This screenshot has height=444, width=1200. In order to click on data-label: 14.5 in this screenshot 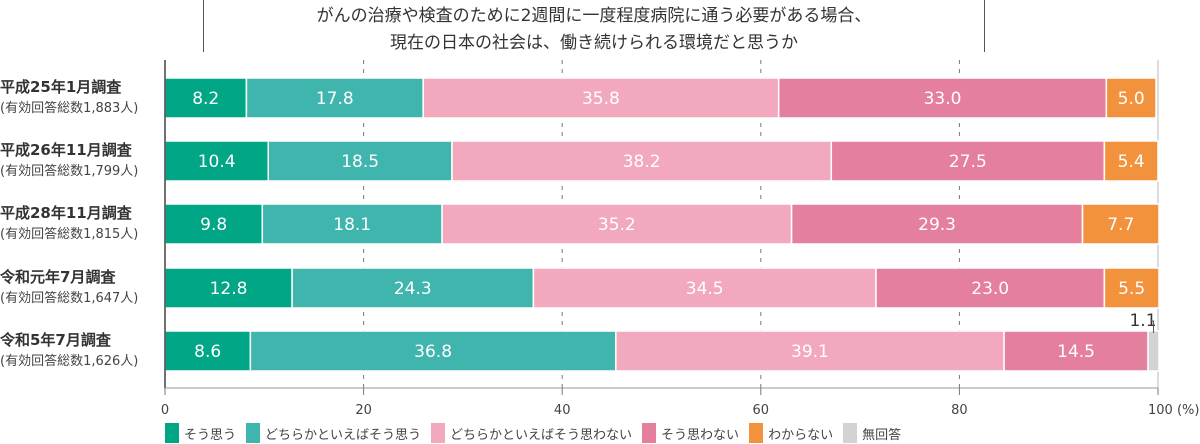, I will do `click(1076, 352)`.